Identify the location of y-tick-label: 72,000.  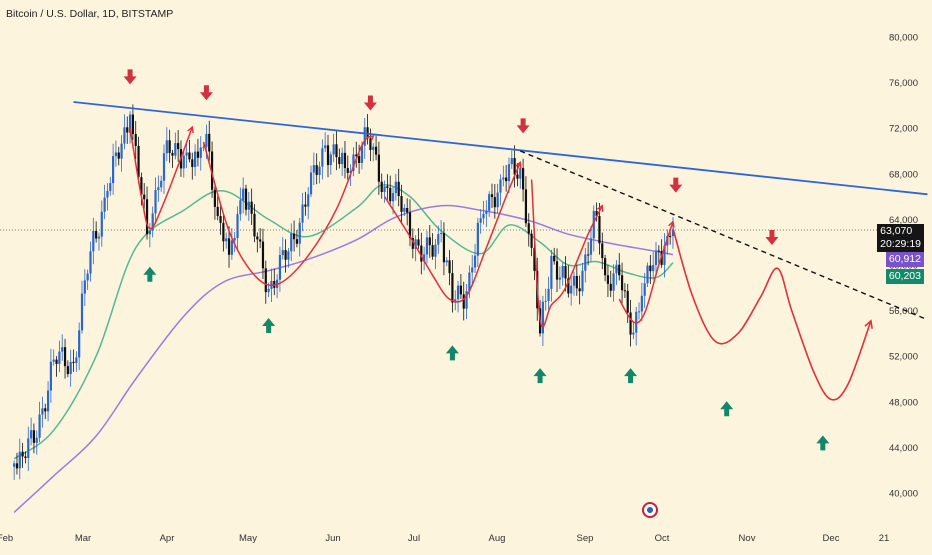
(903, 129).